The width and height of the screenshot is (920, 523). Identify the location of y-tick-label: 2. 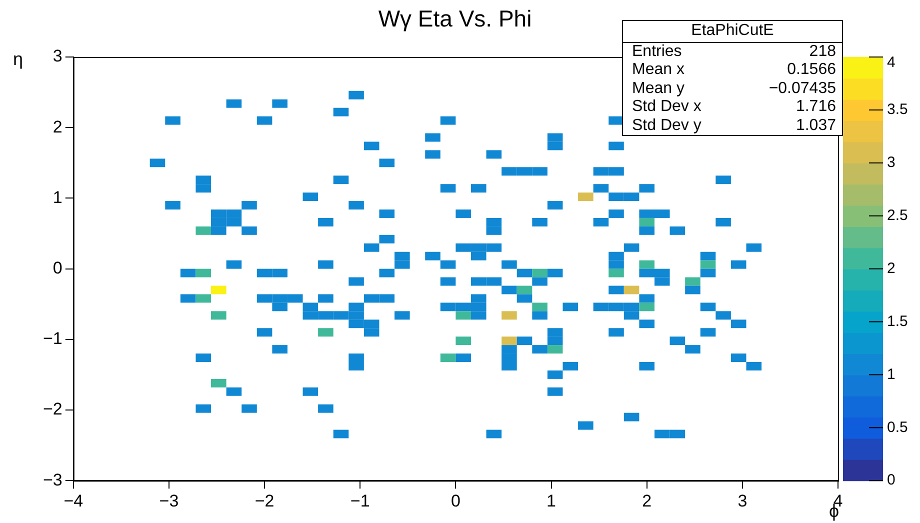
(57, 126).